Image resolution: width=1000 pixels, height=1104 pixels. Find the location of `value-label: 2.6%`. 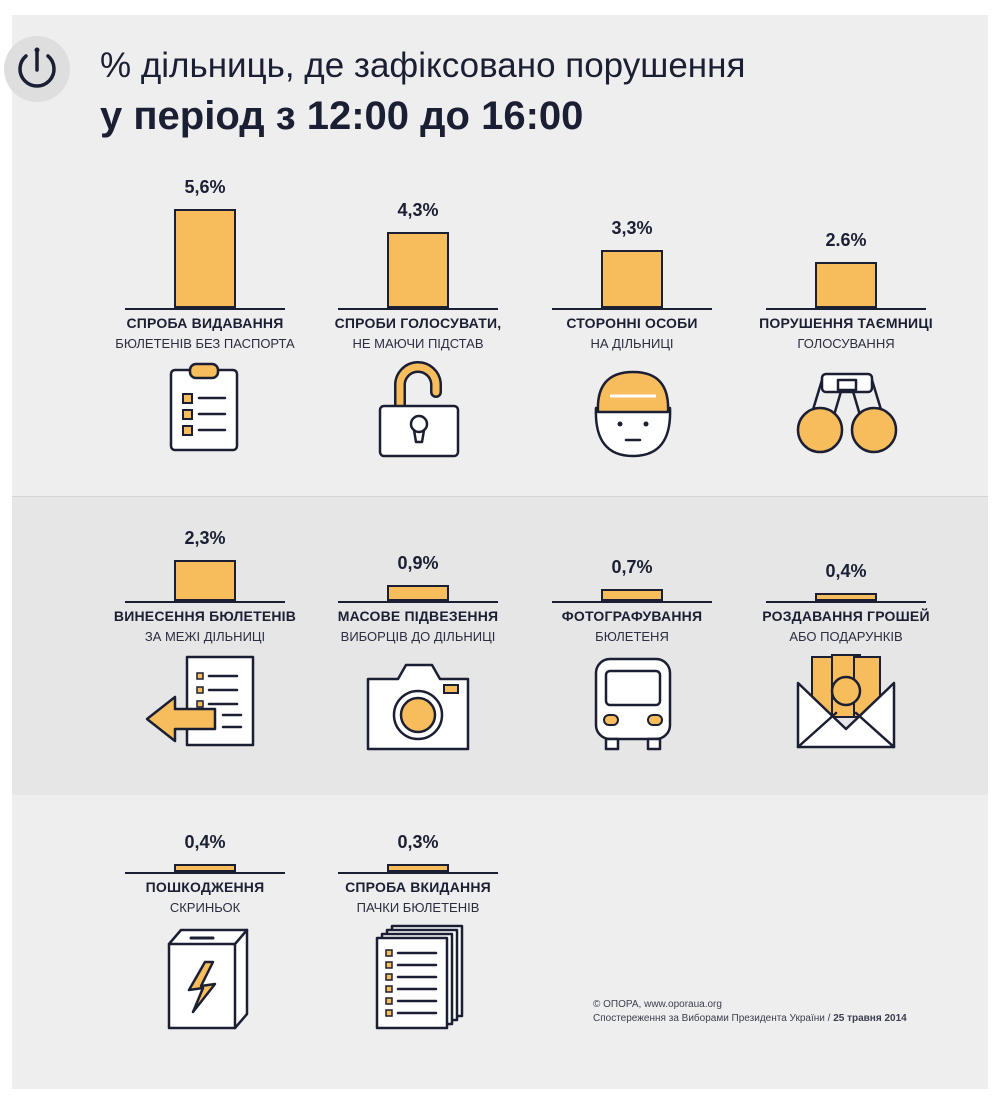

value-label: 2.6% is located at coordinates (846, 240).